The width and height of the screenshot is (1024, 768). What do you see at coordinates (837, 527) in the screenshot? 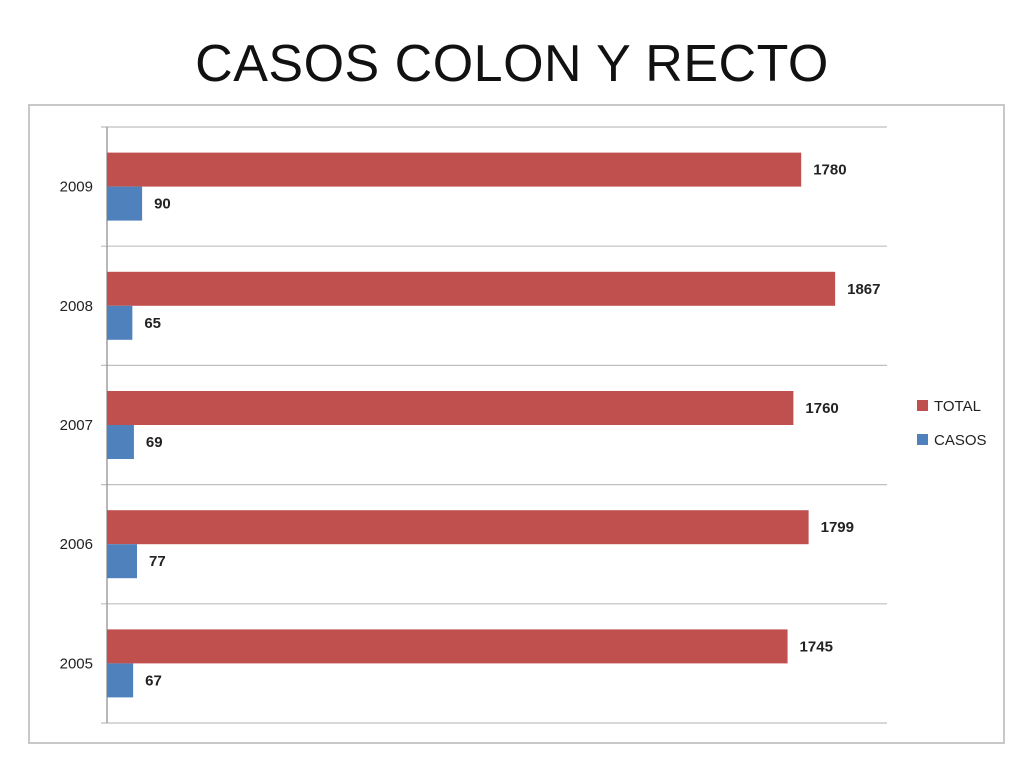
I see `data-label-total: 1799` at bounding box center [837, 527].